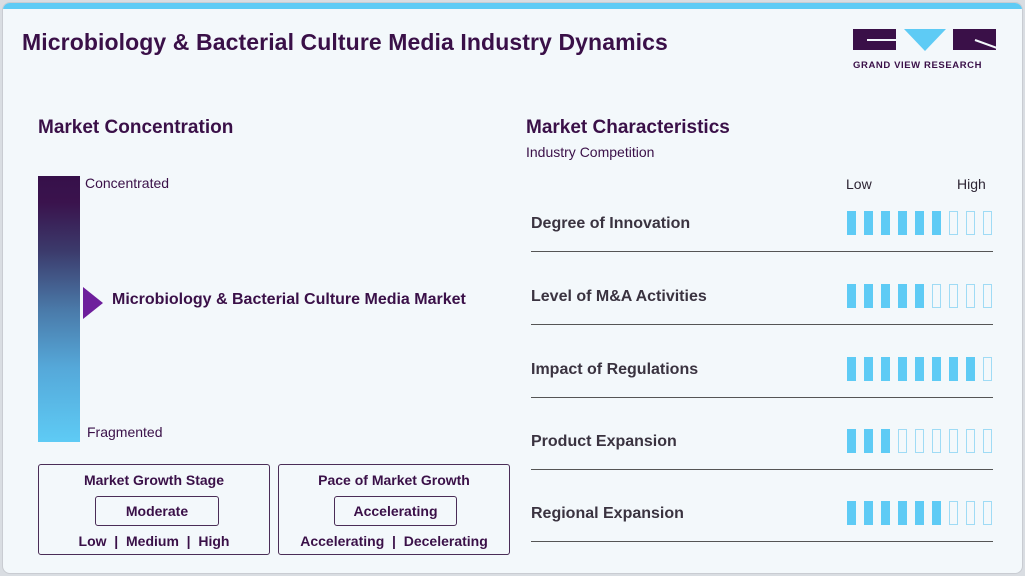  What do you see at coordinates (971, 184) in the screenshot?
I see `scale-high-label: High` at bounding box center [971, 184].